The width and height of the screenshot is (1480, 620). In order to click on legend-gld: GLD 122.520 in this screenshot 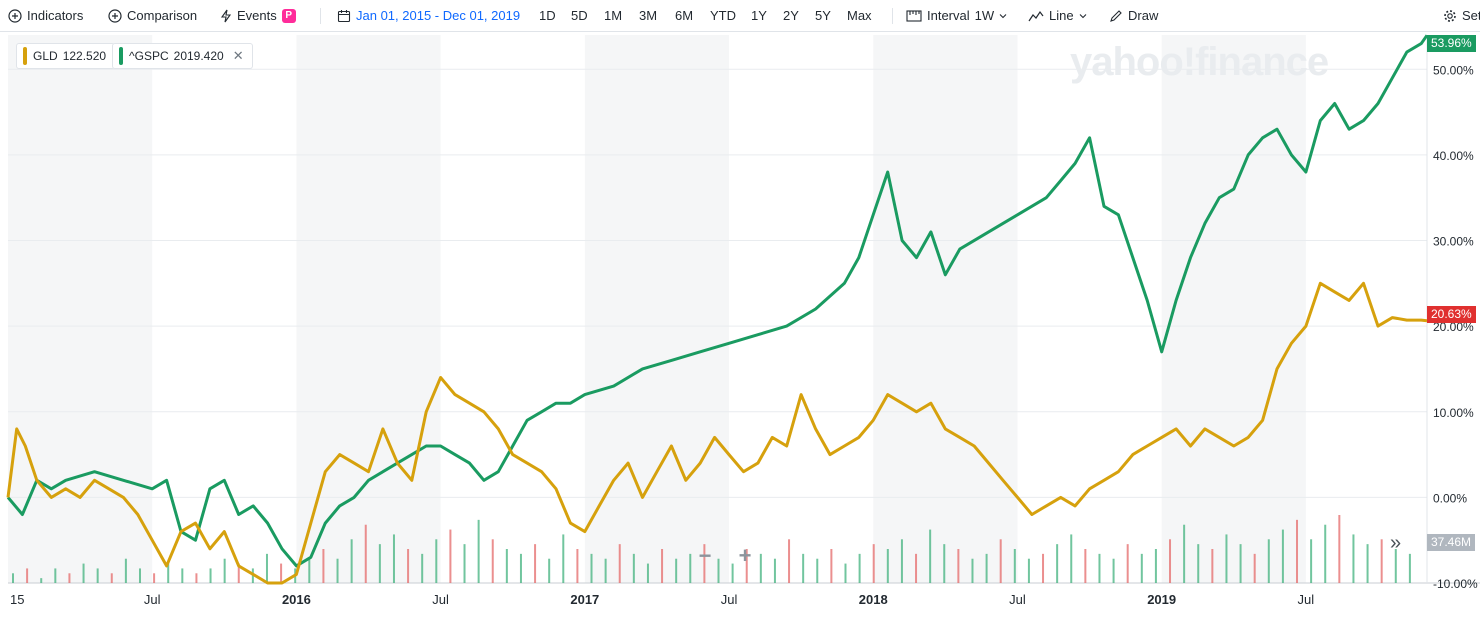, I will do `click(66, 56)`.